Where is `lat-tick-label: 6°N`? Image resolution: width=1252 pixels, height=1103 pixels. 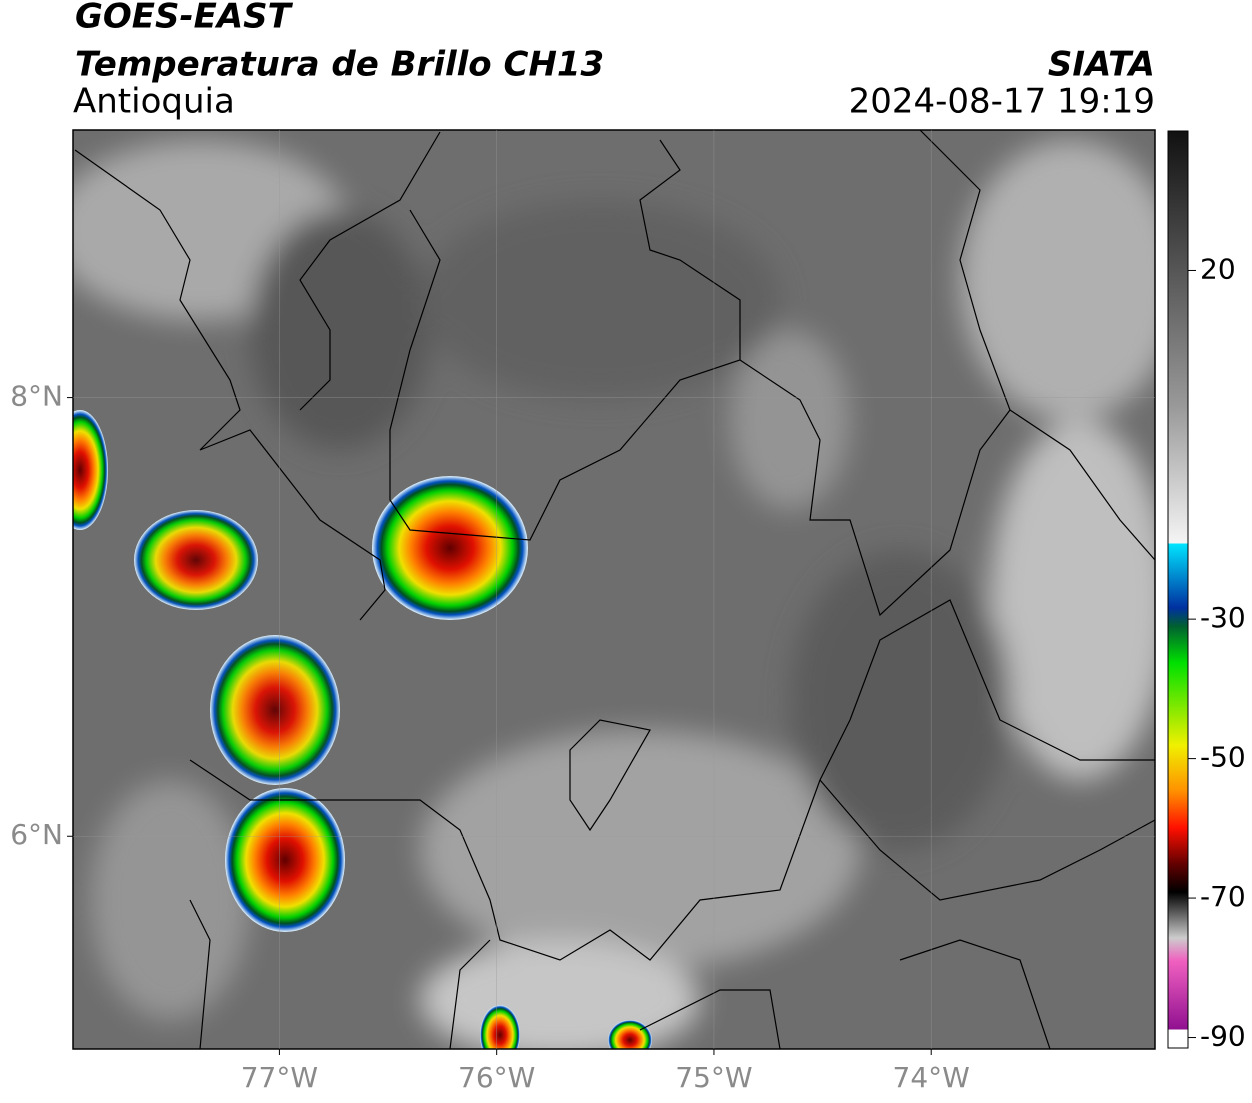
lat-tick-label: 6°N is located at coordinates (36, 834).